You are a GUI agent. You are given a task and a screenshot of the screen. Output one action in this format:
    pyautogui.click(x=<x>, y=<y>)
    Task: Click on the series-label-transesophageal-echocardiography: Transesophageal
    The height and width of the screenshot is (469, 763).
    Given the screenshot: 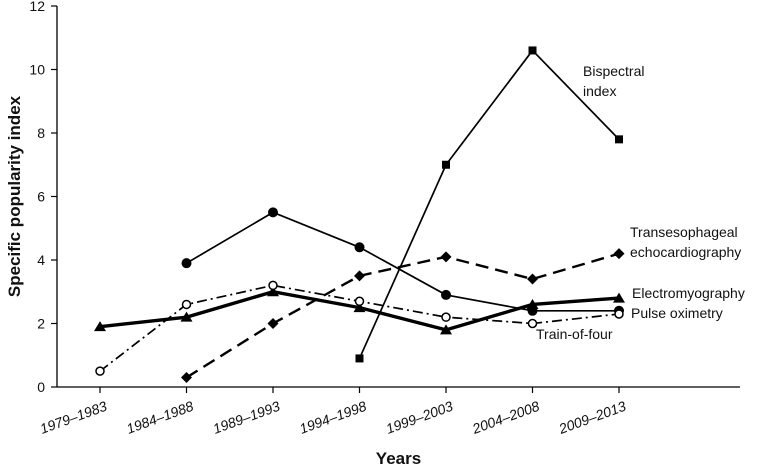 What is the action you would take?
    pyautogui.click(x=684, y=232)
    